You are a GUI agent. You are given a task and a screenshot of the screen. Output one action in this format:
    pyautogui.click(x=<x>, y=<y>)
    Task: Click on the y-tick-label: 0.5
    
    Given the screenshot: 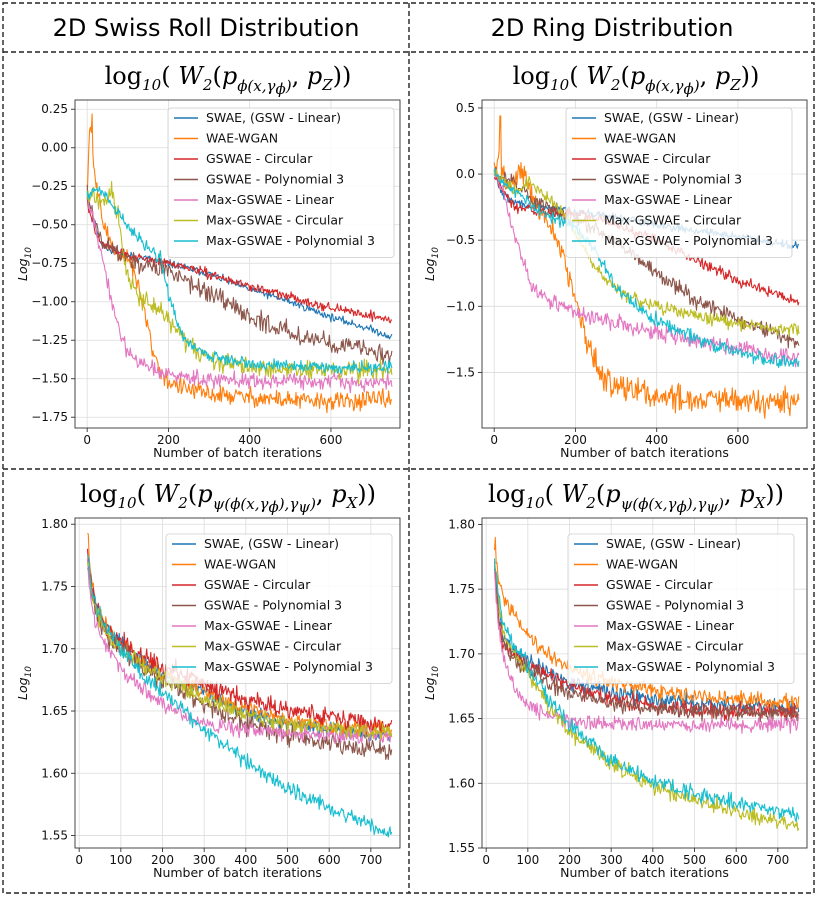 What is the action you would take?
    pyautogui.click(x=465, y=108)
    